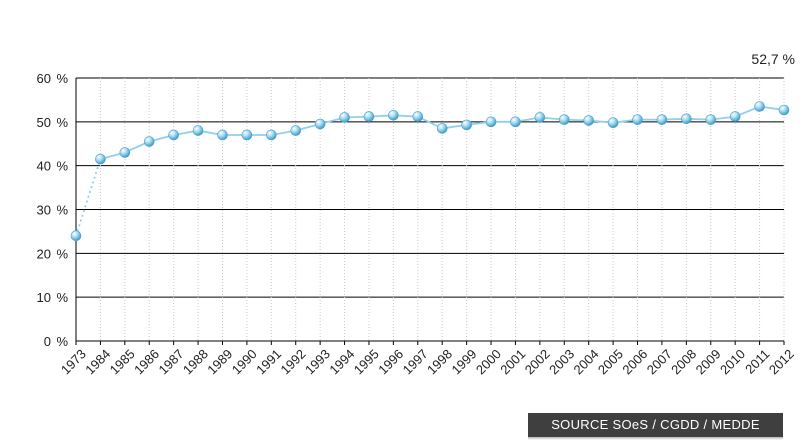  I want to click on x-tick-label: 1990, so click(244, 361).